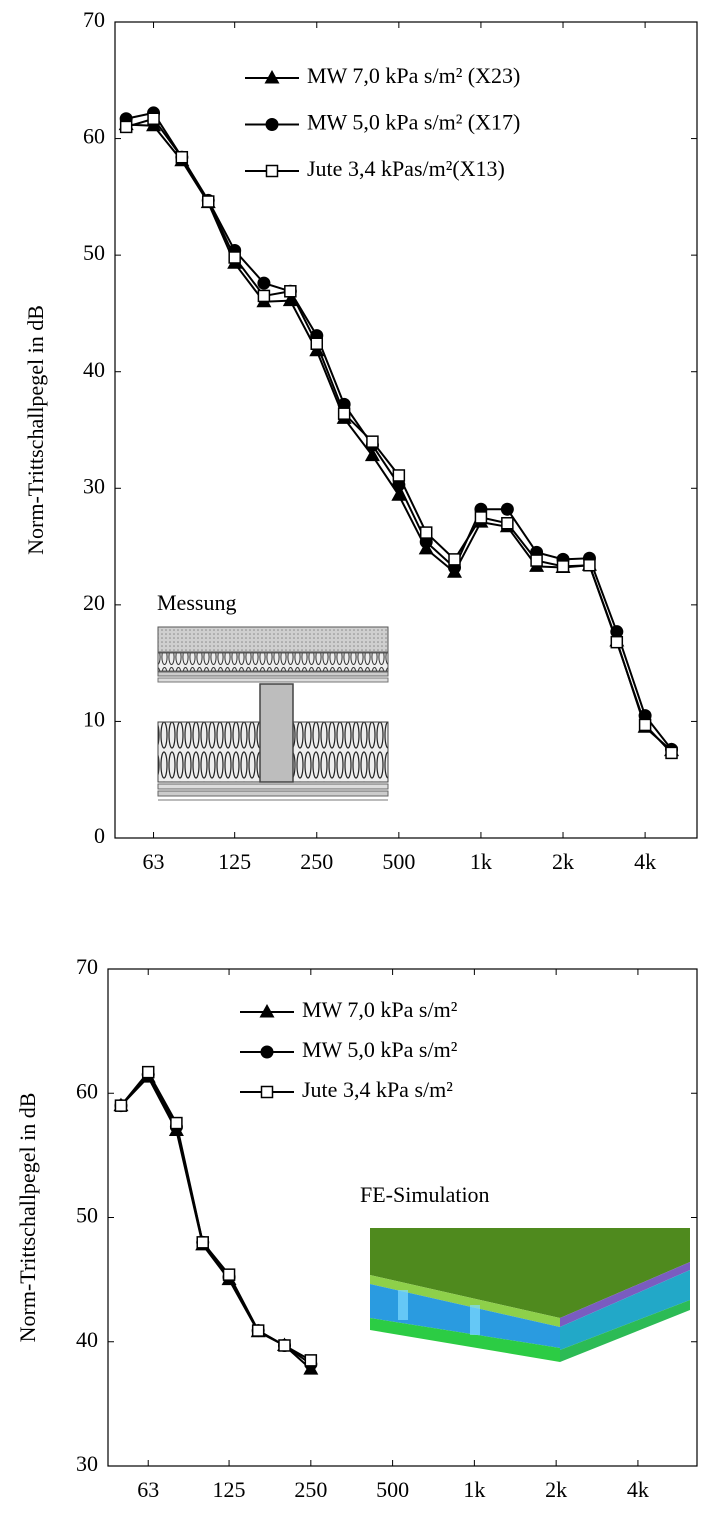  Describe the element at coordinates (99, 835) in the screenshot. I see `y-tick-label: 0` at that location.